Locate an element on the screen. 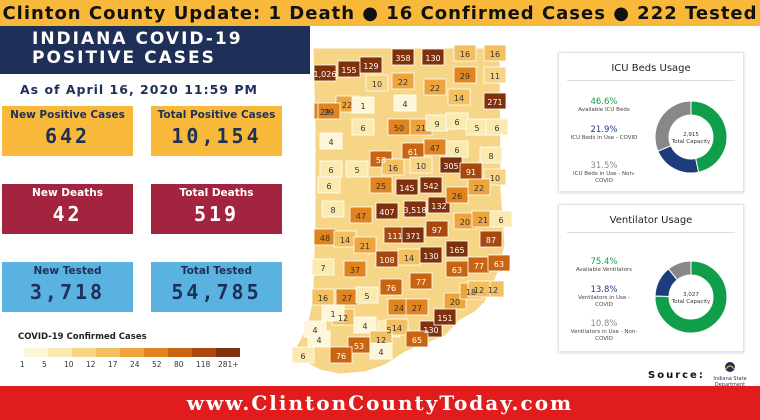 This screenshot has height=420, width=760. new-deaths-label: New Deaths is located at coordinates (67, 193).